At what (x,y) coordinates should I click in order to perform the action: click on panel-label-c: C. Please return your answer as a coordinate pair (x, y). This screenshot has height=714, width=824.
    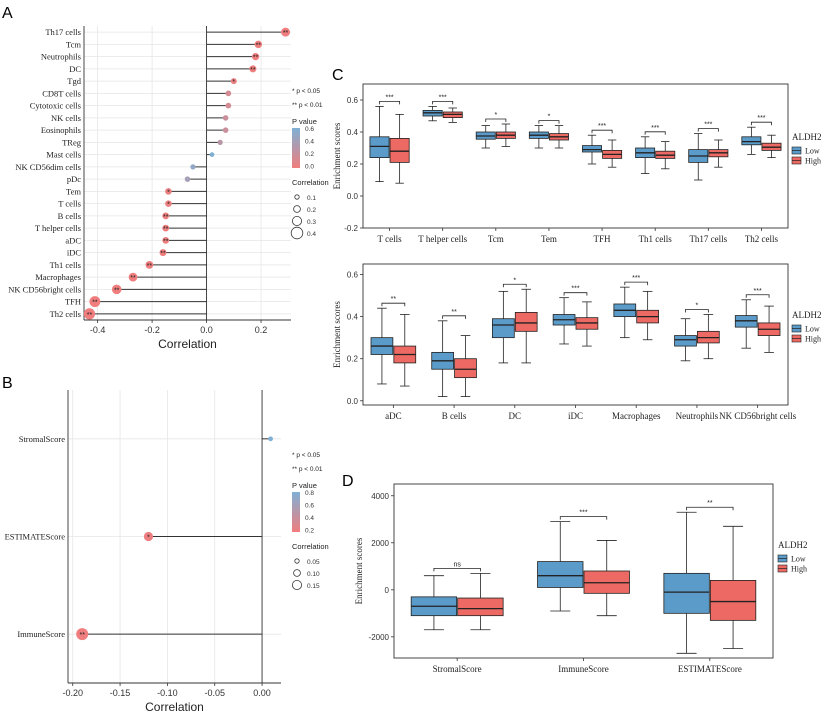
    Looking at the image, I should click on (338, 75).